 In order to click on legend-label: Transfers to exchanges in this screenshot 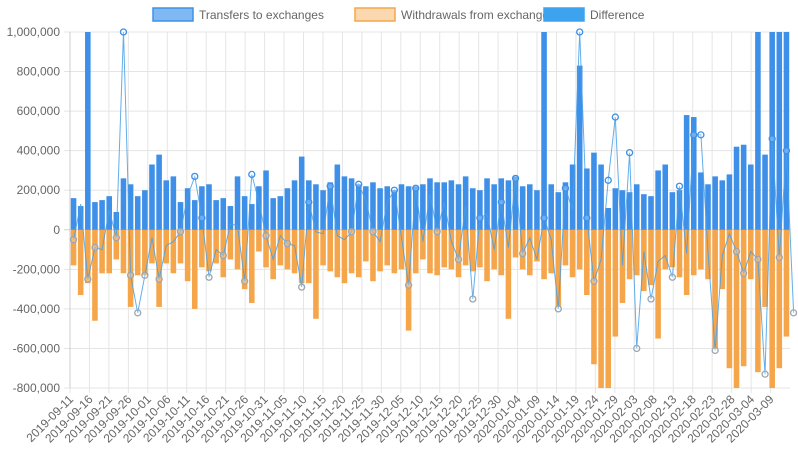, I will do `click(261, 15)`.